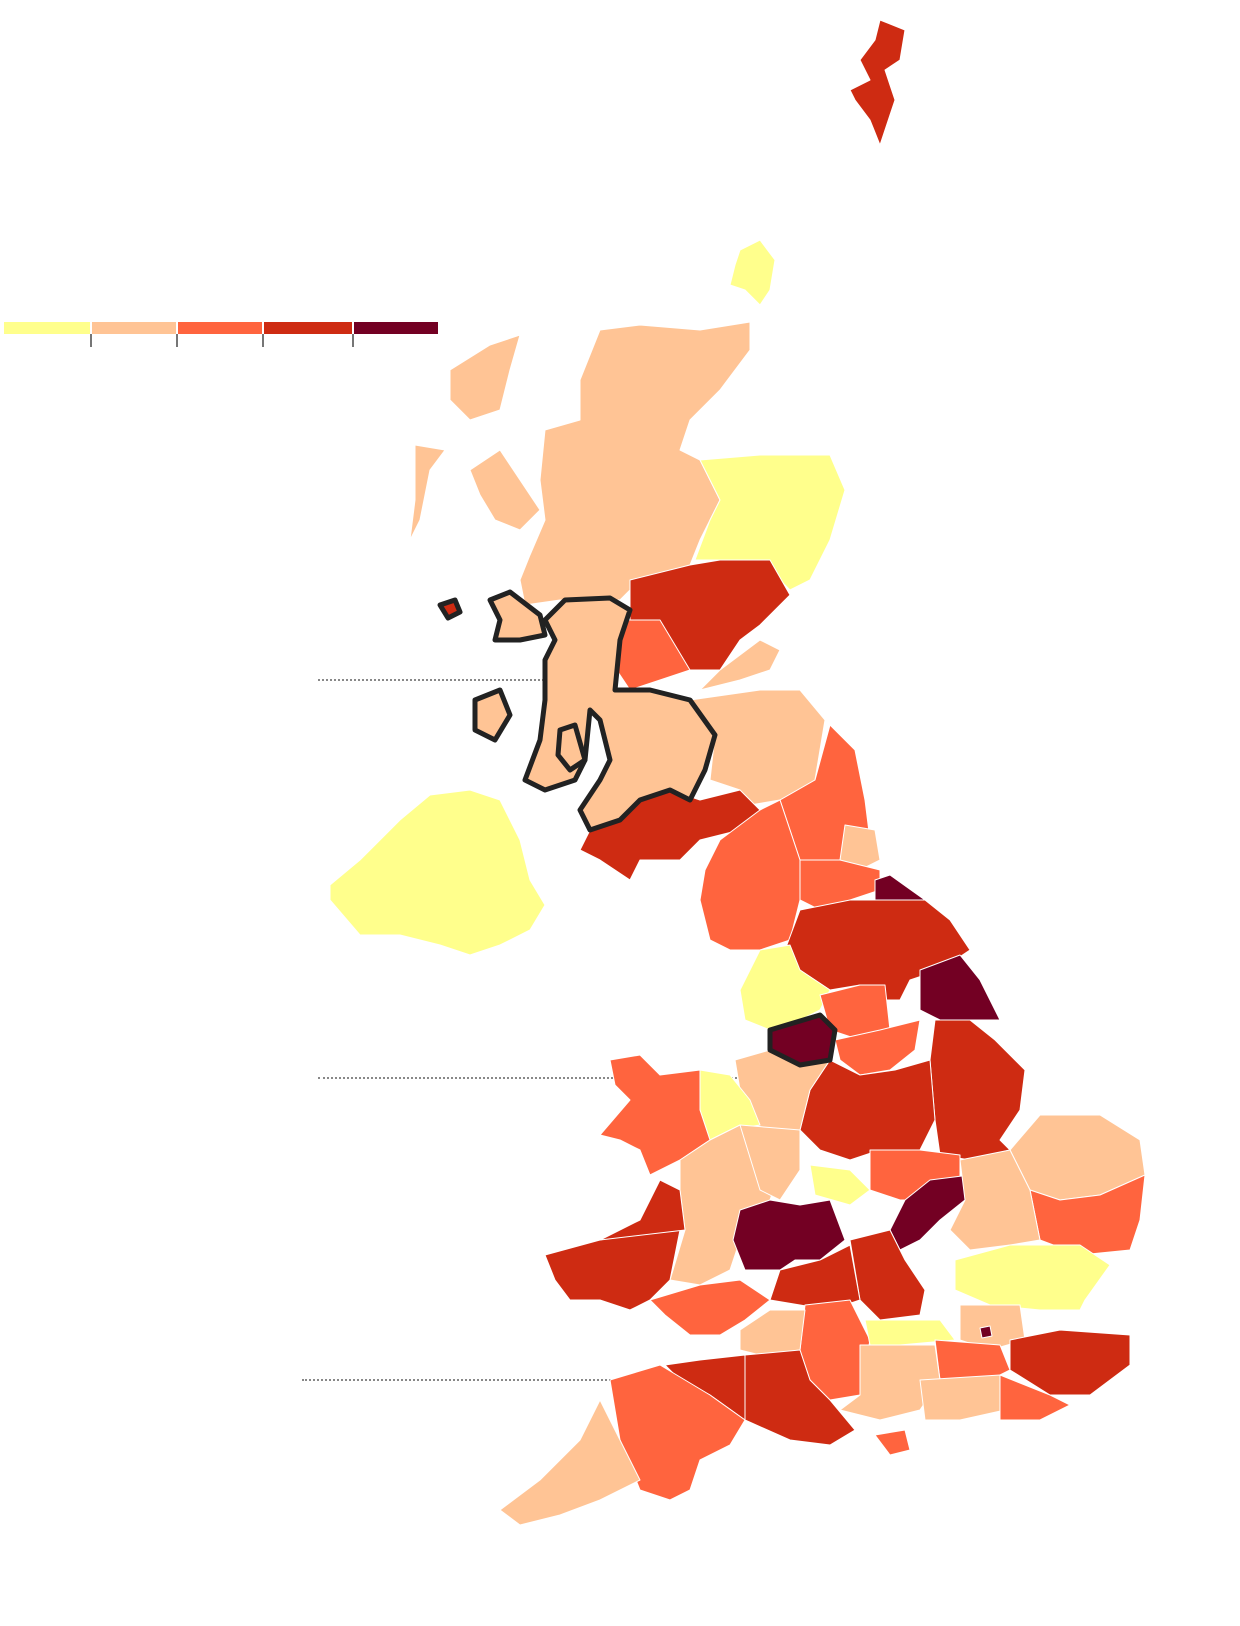 This screenshot has height=1626, width=1240. Describe the element at coordinates (750, 875) in the screenshot. I see `region-cumbria` at that location.